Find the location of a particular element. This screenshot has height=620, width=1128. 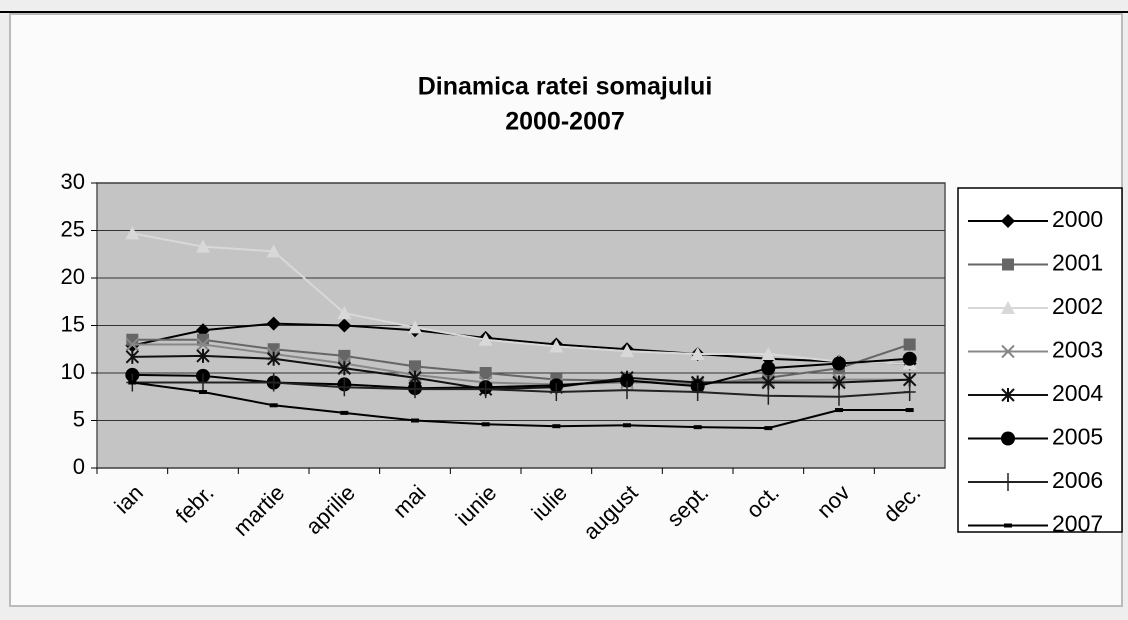

y-tick-label: 0 is located at coordinates (79, 466).